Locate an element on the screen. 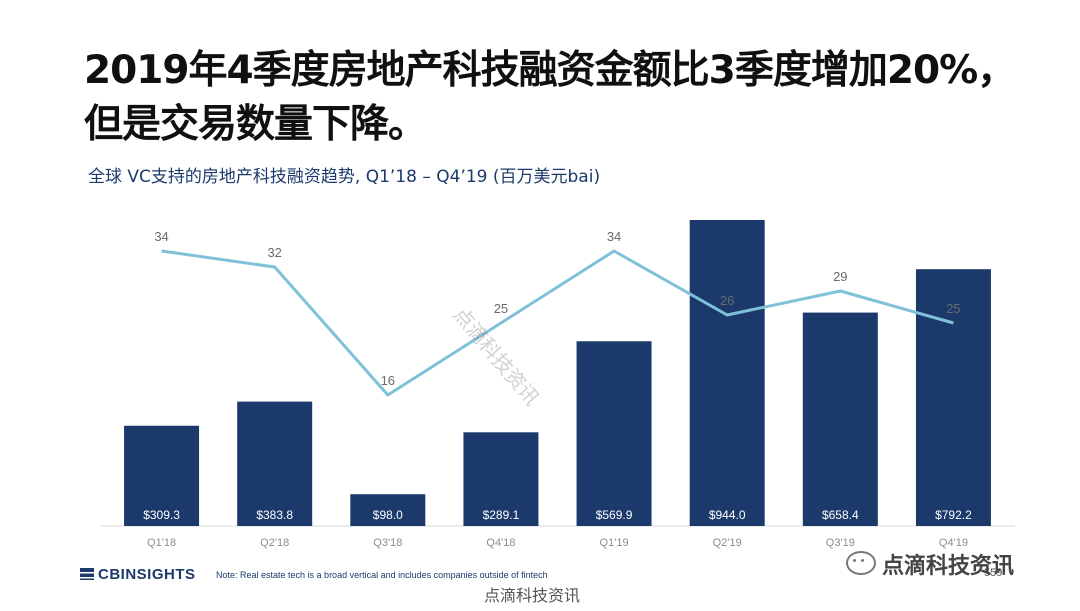  watermark-bottom: 点滴科技资讯 is located at coordinates (532, 595).